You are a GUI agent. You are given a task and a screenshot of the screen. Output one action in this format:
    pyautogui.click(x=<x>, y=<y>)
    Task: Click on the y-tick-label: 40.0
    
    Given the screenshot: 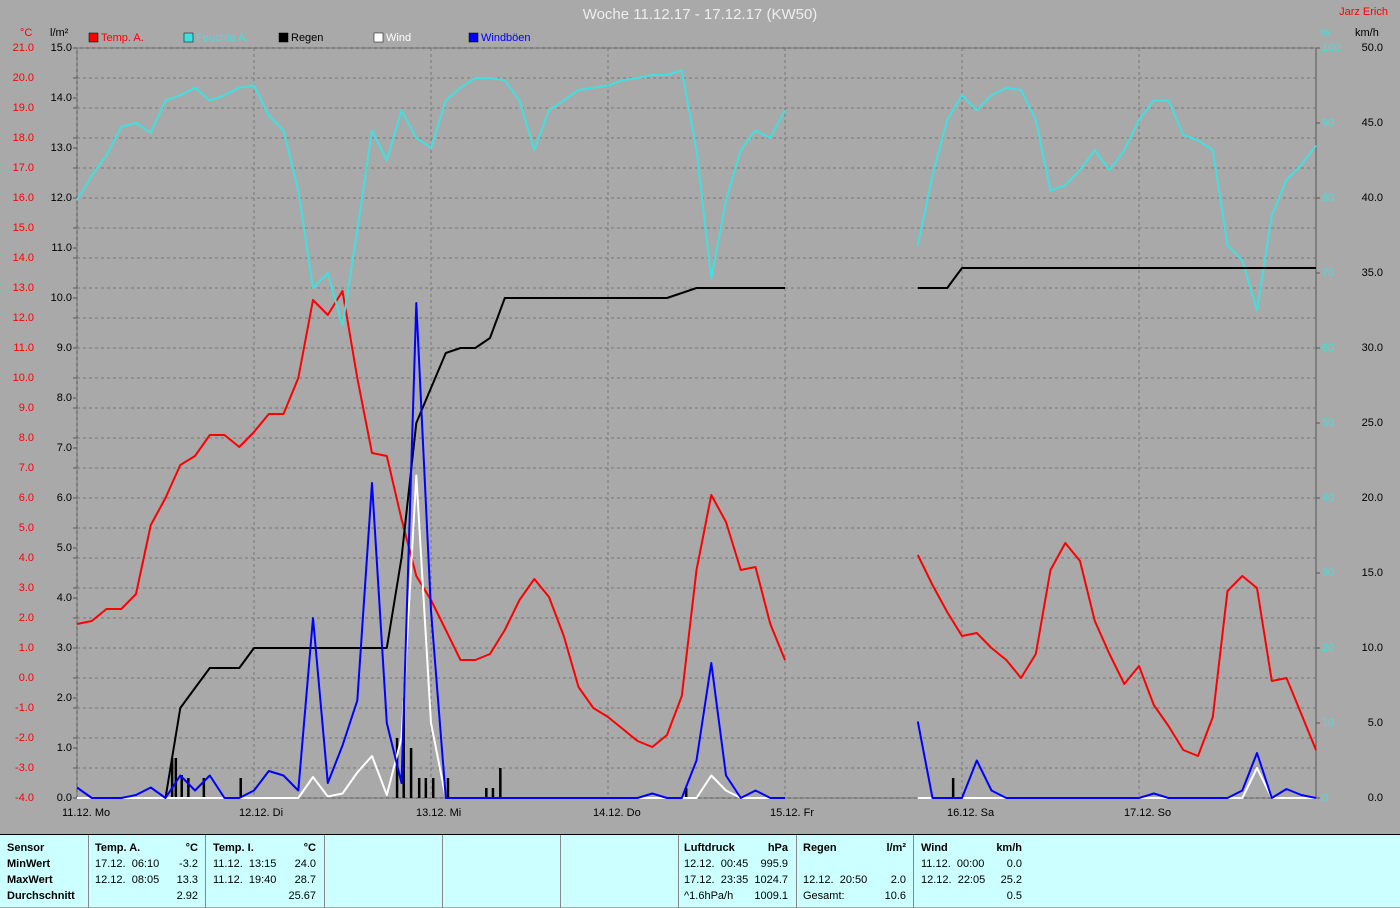 What is the action you would take?
    pyautogui.click(x=1372, y=198)
    